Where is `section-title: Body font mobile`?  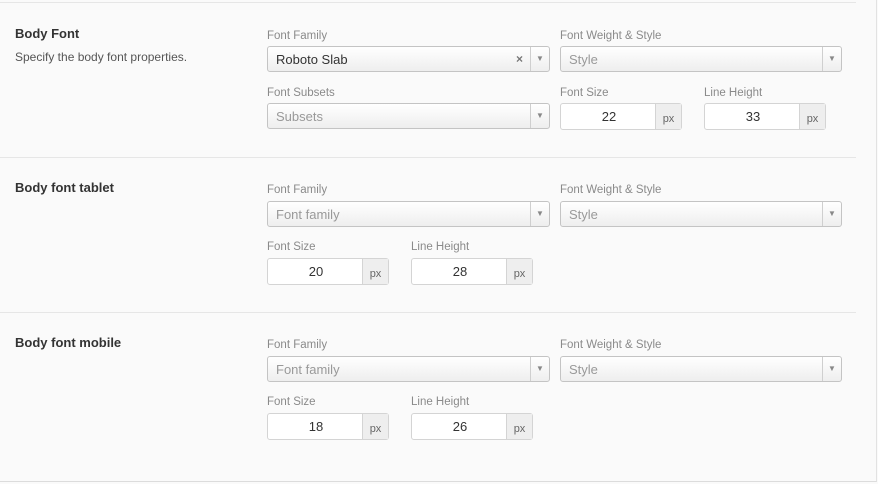 section-title: Body font mobile is located at coordinates (68, 342).